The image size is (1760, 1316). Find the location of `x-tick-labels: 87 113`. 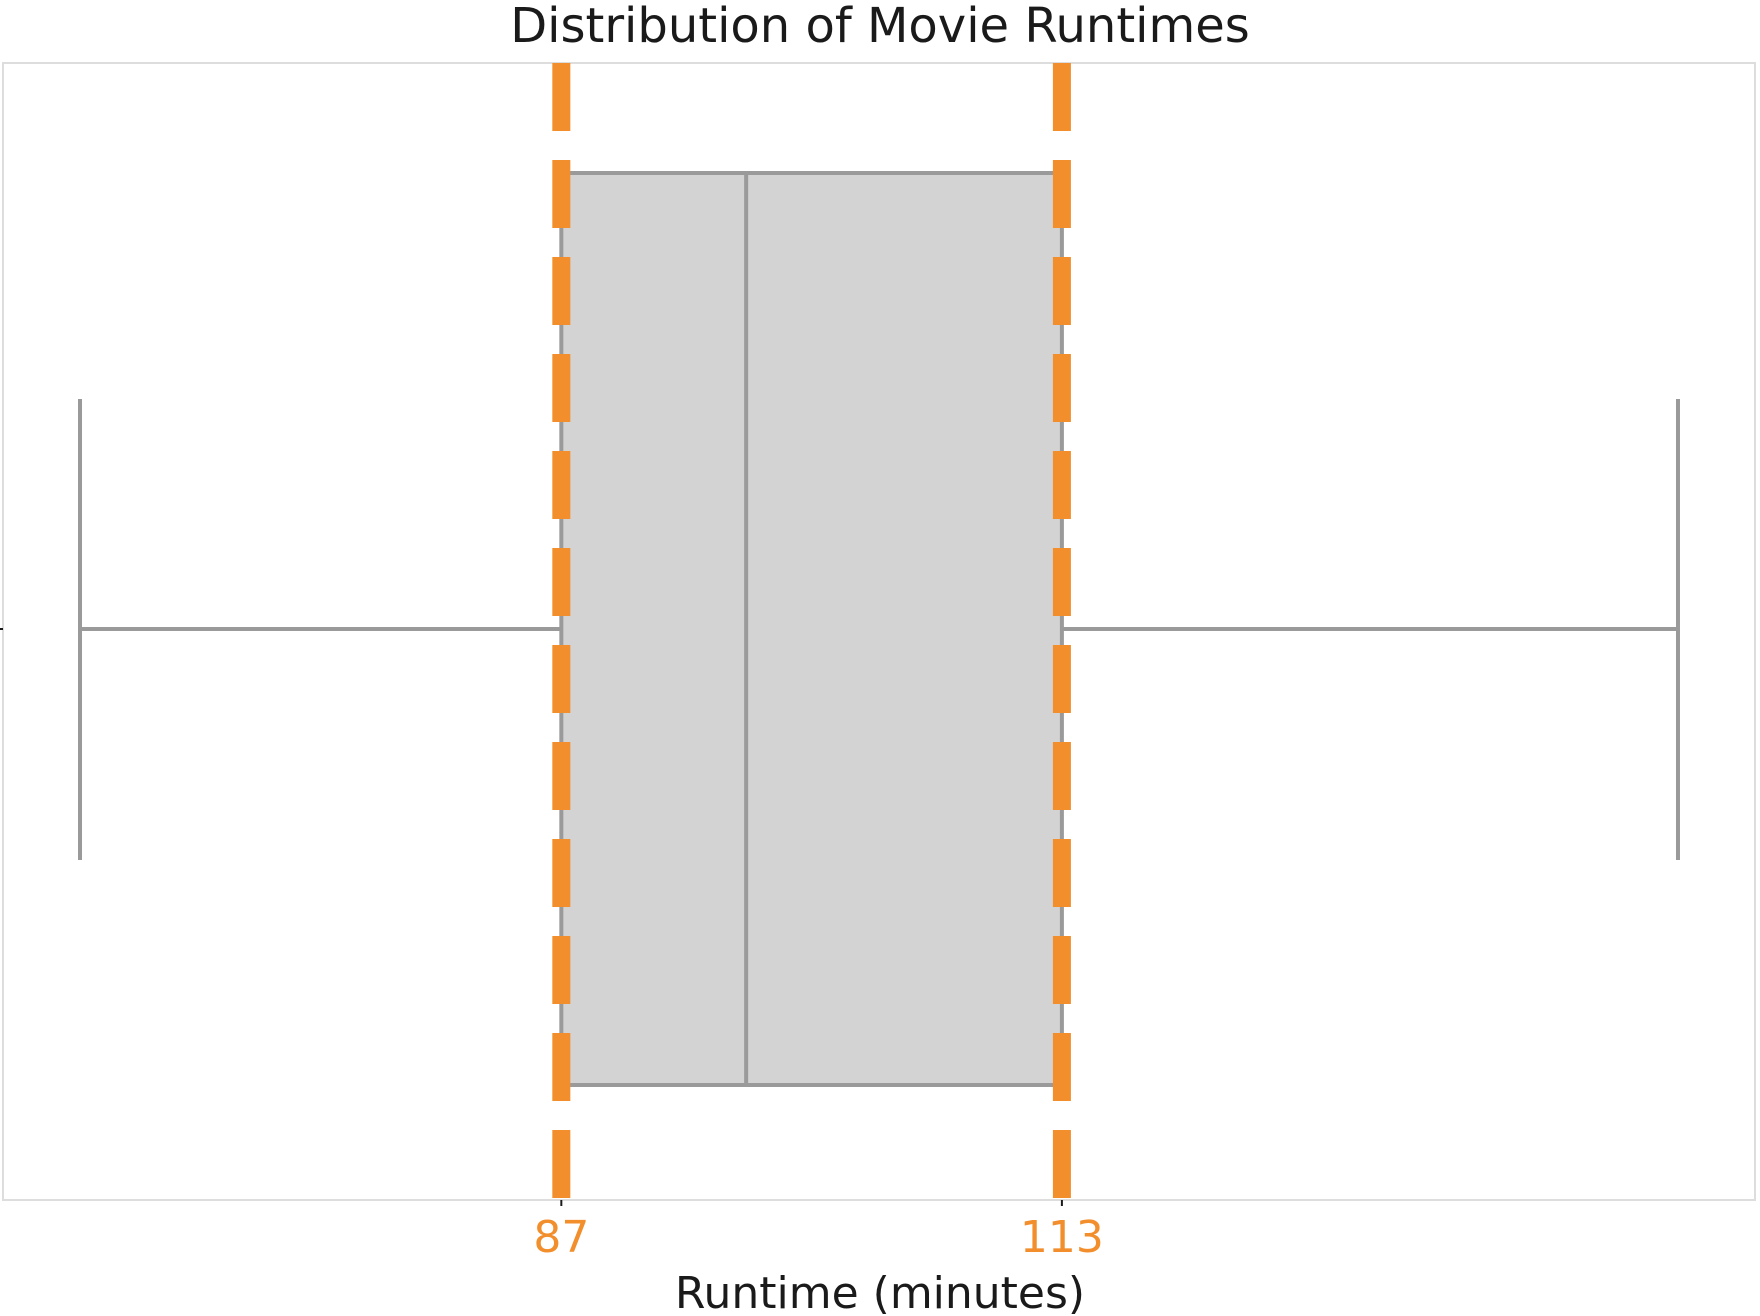

x-tick-labels: 87 113 is located at coordinates (818, 1231).